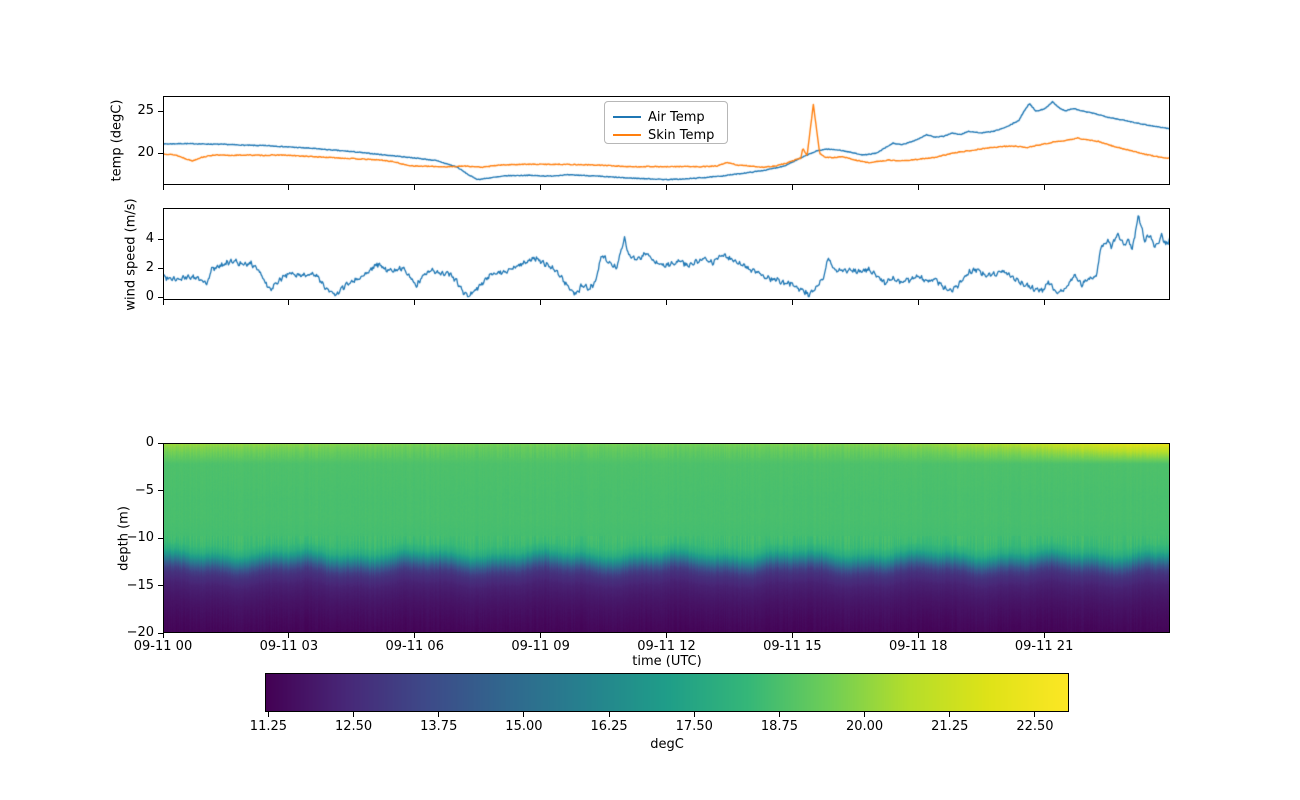 The image size is (1300, 800). I want to click on wind-ylabel: wind speed (m/s), so click(131, 254).